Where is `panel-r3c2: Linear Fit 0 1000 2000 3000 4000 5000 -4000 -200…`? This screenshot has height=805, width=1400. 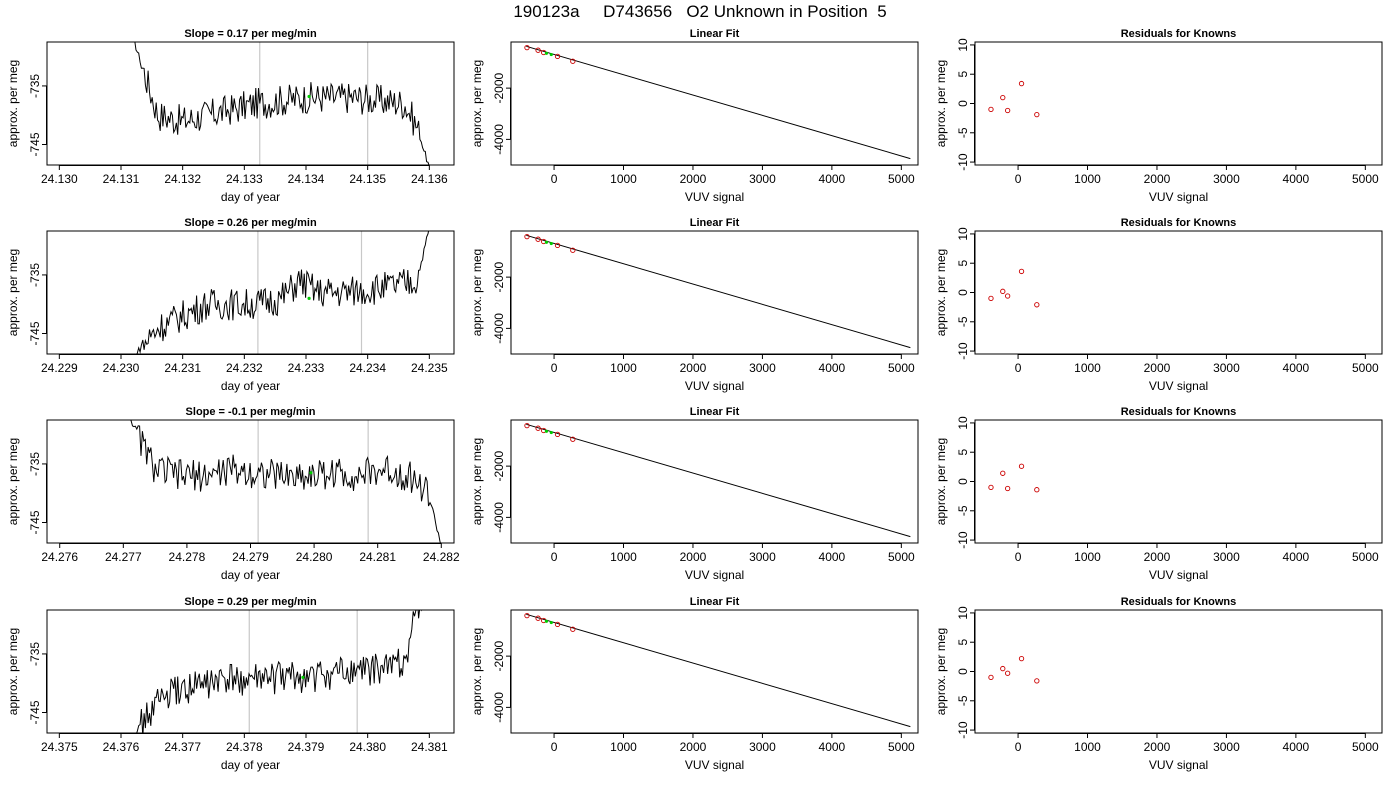
panel-r3c2: Linear Fit 0 1000 2000 3000 4000 5000 -4000 -200… is located at coordinates (694, 494).